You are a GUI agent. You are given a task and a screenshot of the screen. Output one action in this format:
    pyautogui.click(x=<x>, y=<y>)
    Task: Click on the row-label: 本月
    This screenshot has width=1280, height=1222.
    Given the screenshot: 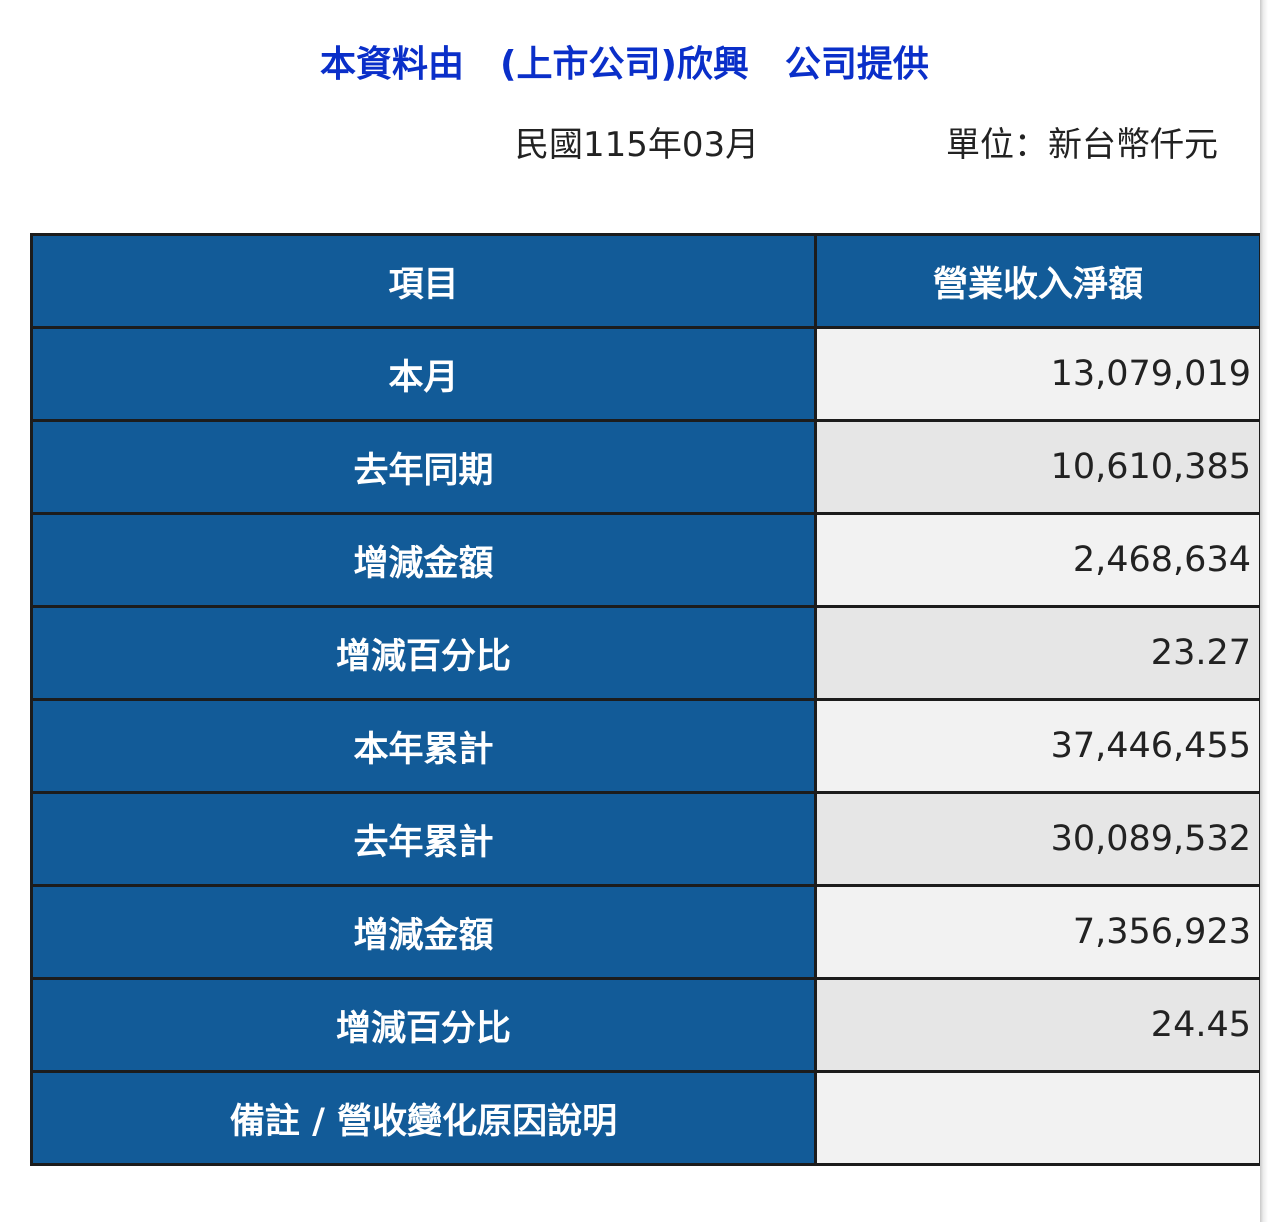 What is the action you would take?
    pyautogui.click(x=423, y=374)
    